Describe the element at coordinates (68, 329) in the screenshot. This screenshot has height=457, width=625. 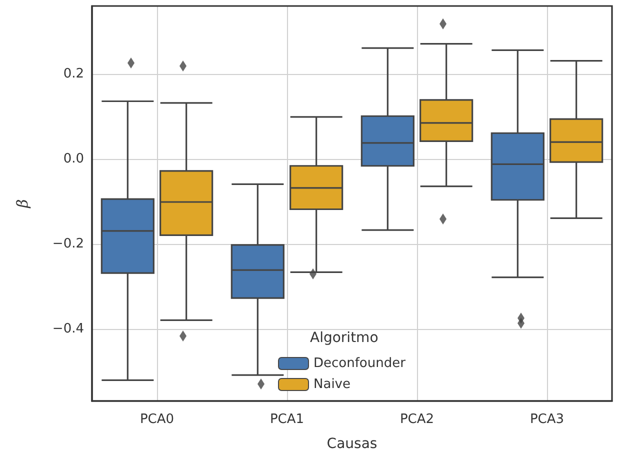
I see `y-tick-label: −0.4` at that location.